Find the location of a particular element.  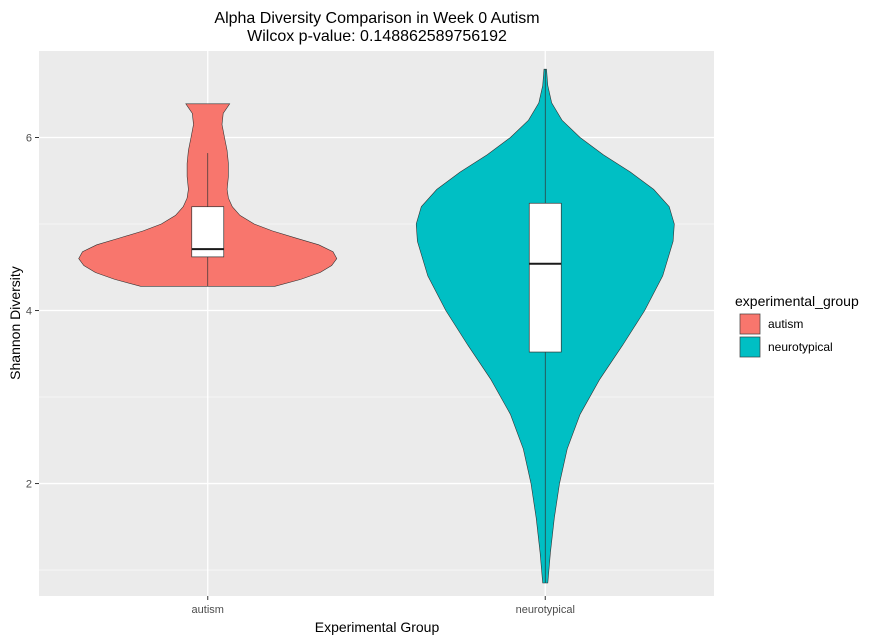

legend: experimental_group autism neurotypical is located at coordinates (797, 325).